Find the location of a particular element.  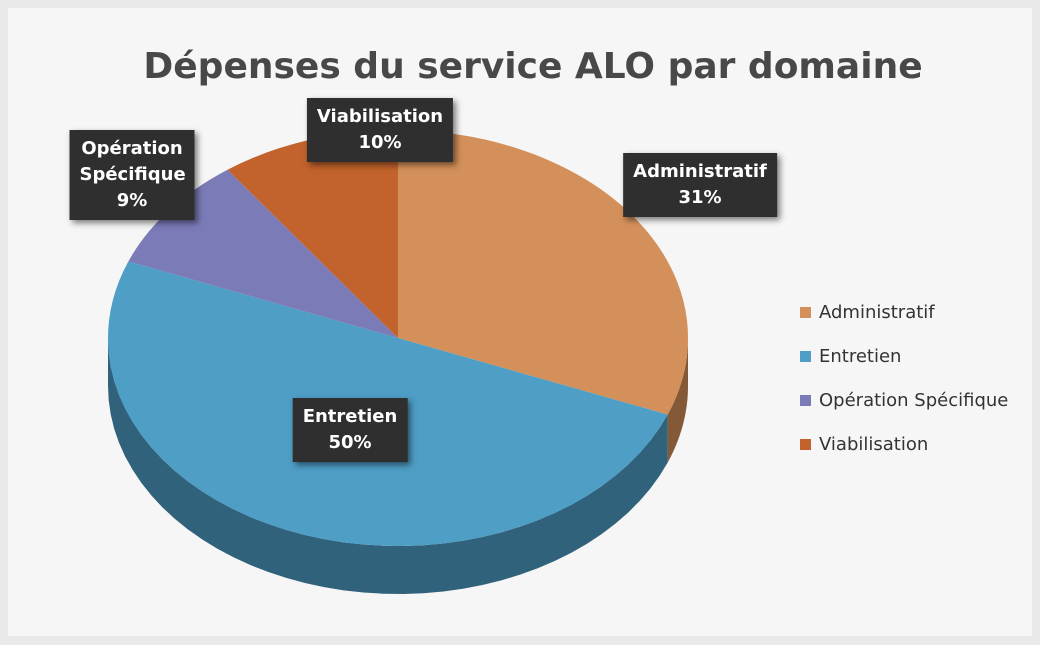

data-label: Entretien 50% is located at coordinates (350, 430).